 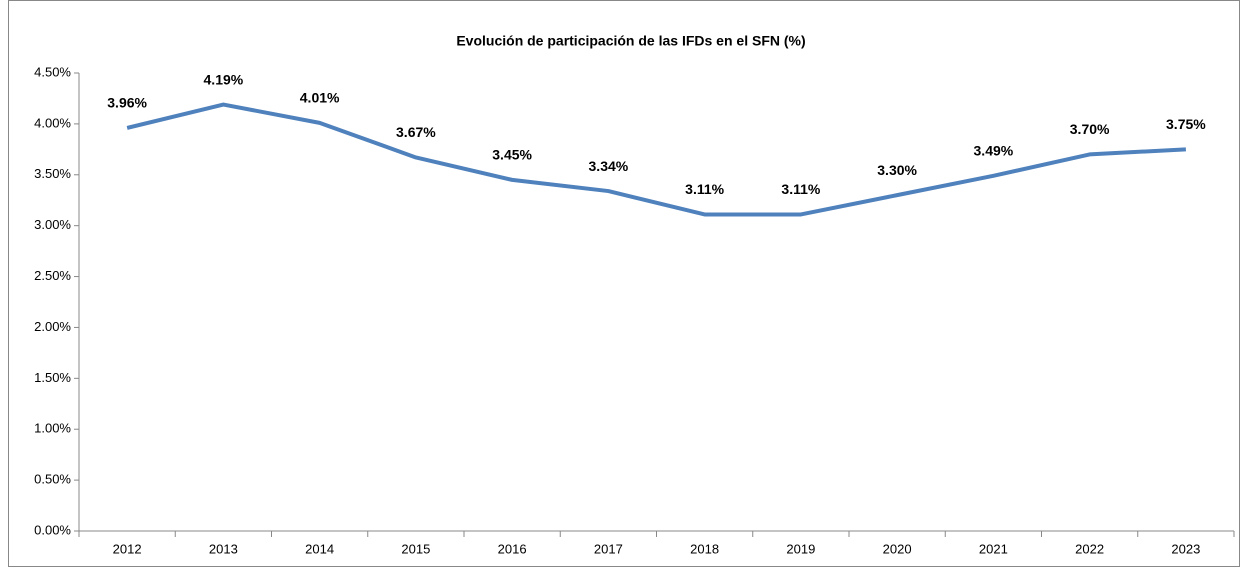 What do you see at coordinates (52, 71) in the screenshot?
I see `y-tick-label: 4.50%` at bounding box center [52, 71].